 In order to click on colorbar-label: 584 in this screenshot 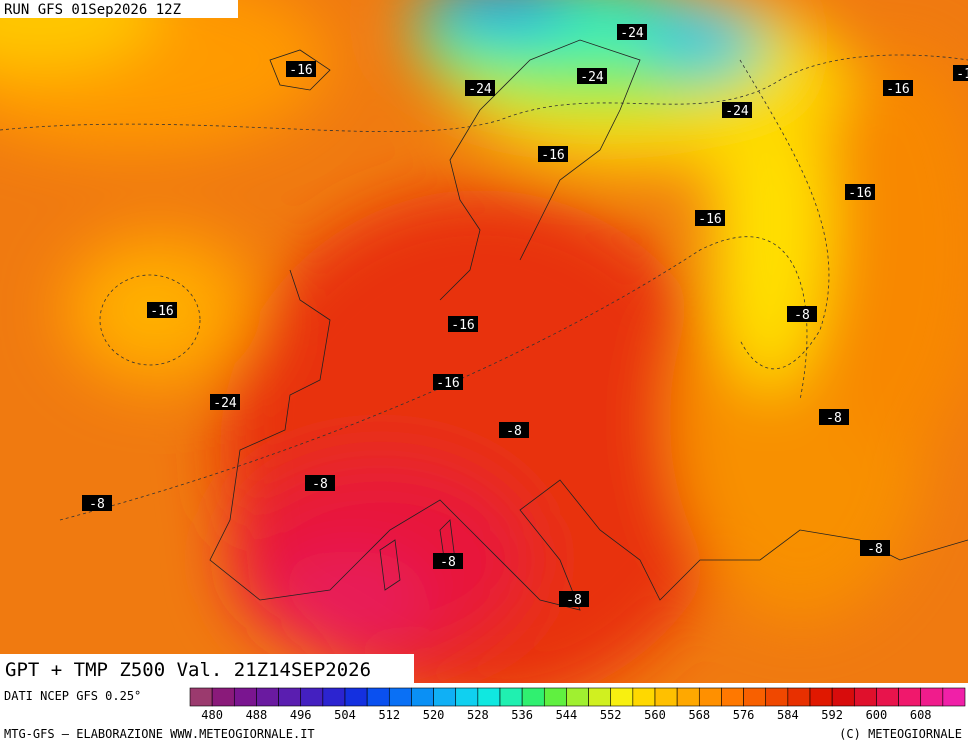, I will do `click(788, 715)`.